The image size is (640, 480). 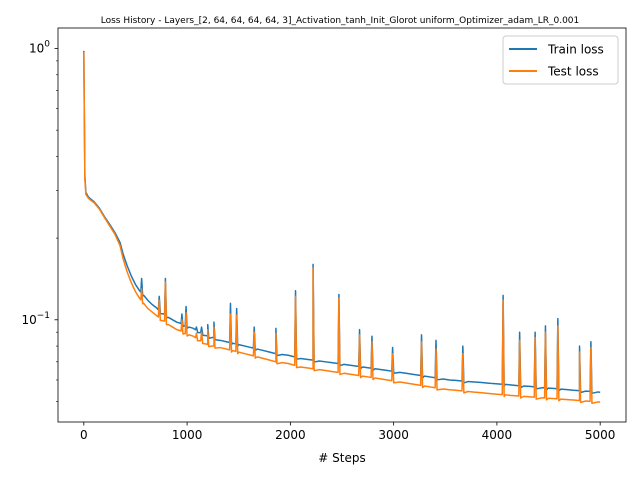 I want to click on legend-label-train: Train loss, so click(x=575, y=50).